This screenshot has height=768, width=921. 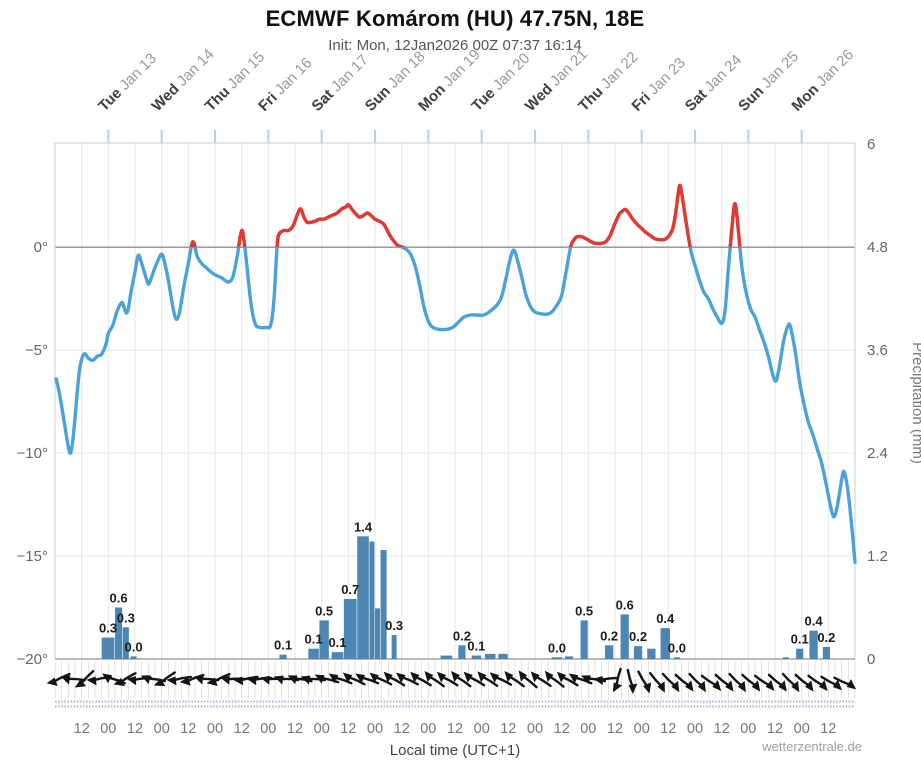 What do you see at coordinates (41, 247) in the screenshot?
I see `temp-axis-label: 0°` at bounding box center [41, 247].